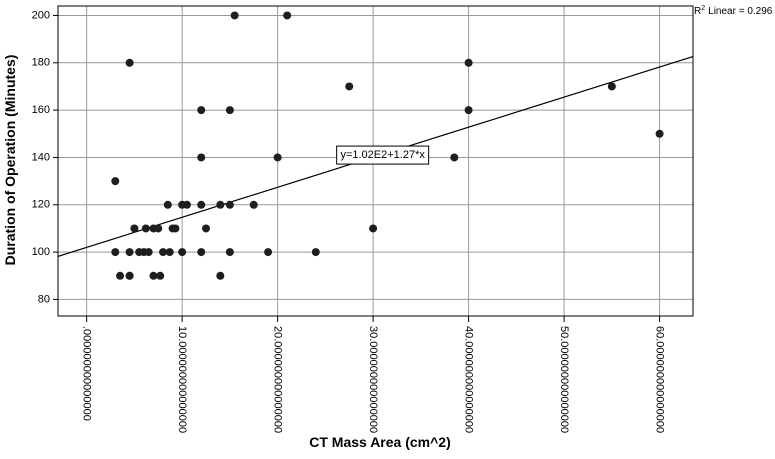  I want to click on y-tick-label: 160, so click(41, 110).